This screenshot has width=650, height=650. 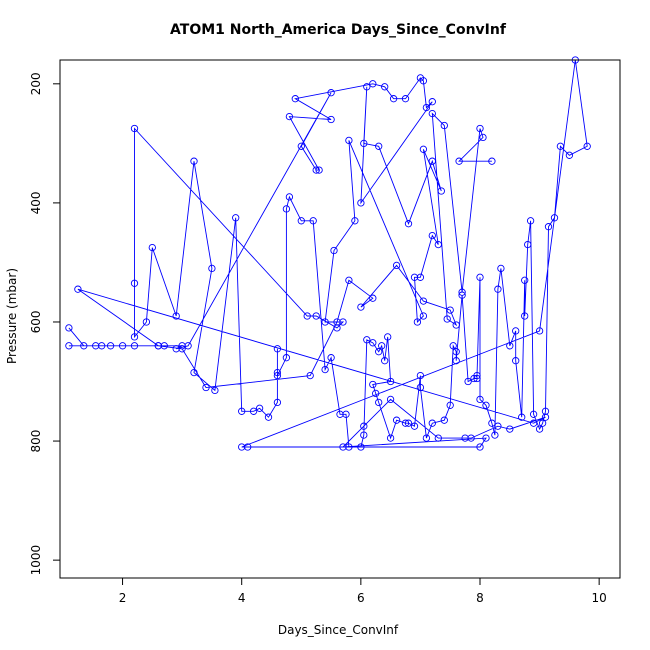 What do you see at coordinates (480, 598) in the screenshot?
I see `x-tick-label: 8` at bounding box center [480, 598].